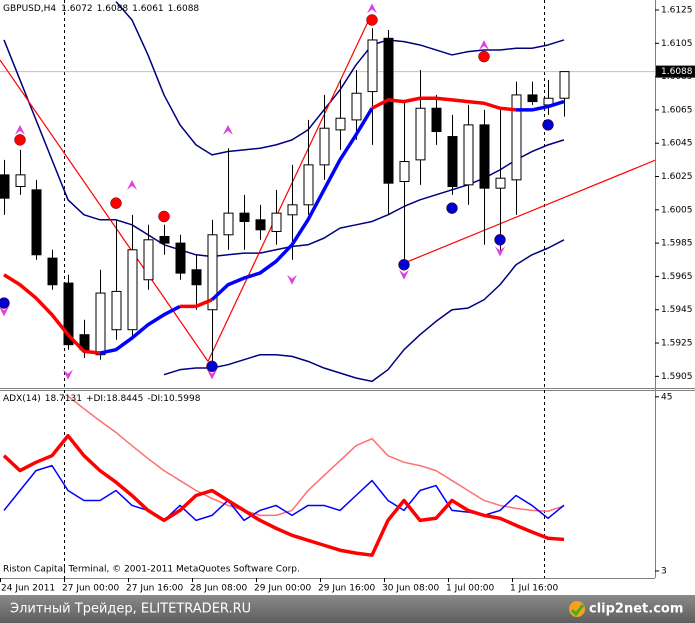 This screenshot has width=695, height=623. I want to click on adx-value: 18.7131, so click(63, 399).